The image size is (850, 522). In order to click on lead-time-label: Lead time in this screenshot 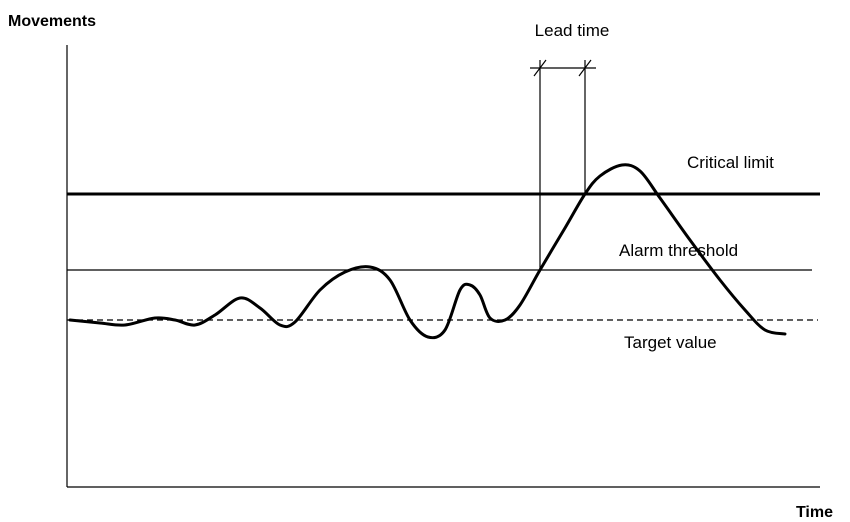, I will do `click(572, 30)`.